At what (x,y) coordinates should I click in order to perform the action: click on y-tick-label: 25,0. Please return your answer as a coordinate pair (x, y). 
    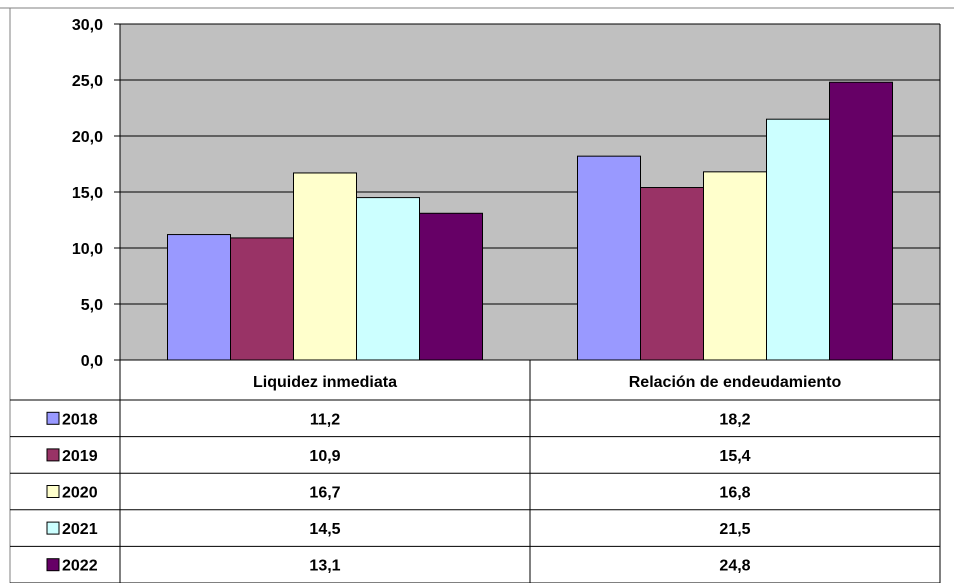
    Looking at the image, I should click on (87, 81).